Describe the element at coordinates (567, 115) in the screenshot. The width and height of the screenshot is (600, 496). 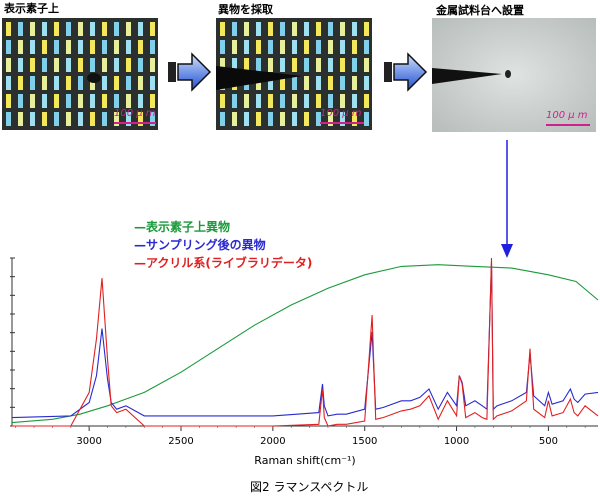
I see `scale-label-3: 100 μ m` at that location.